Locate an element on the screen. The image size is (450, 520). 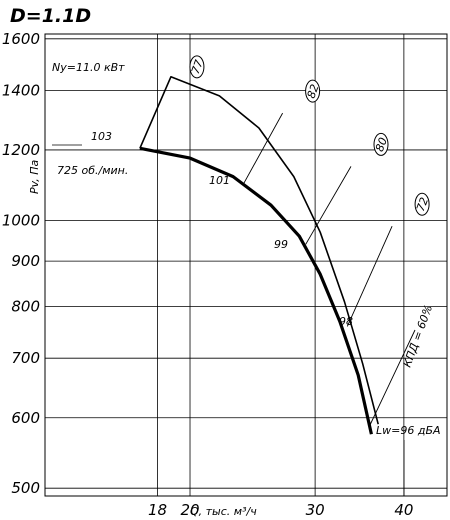
y-tick-1600: 1600 is located at coordinates (21, 39).